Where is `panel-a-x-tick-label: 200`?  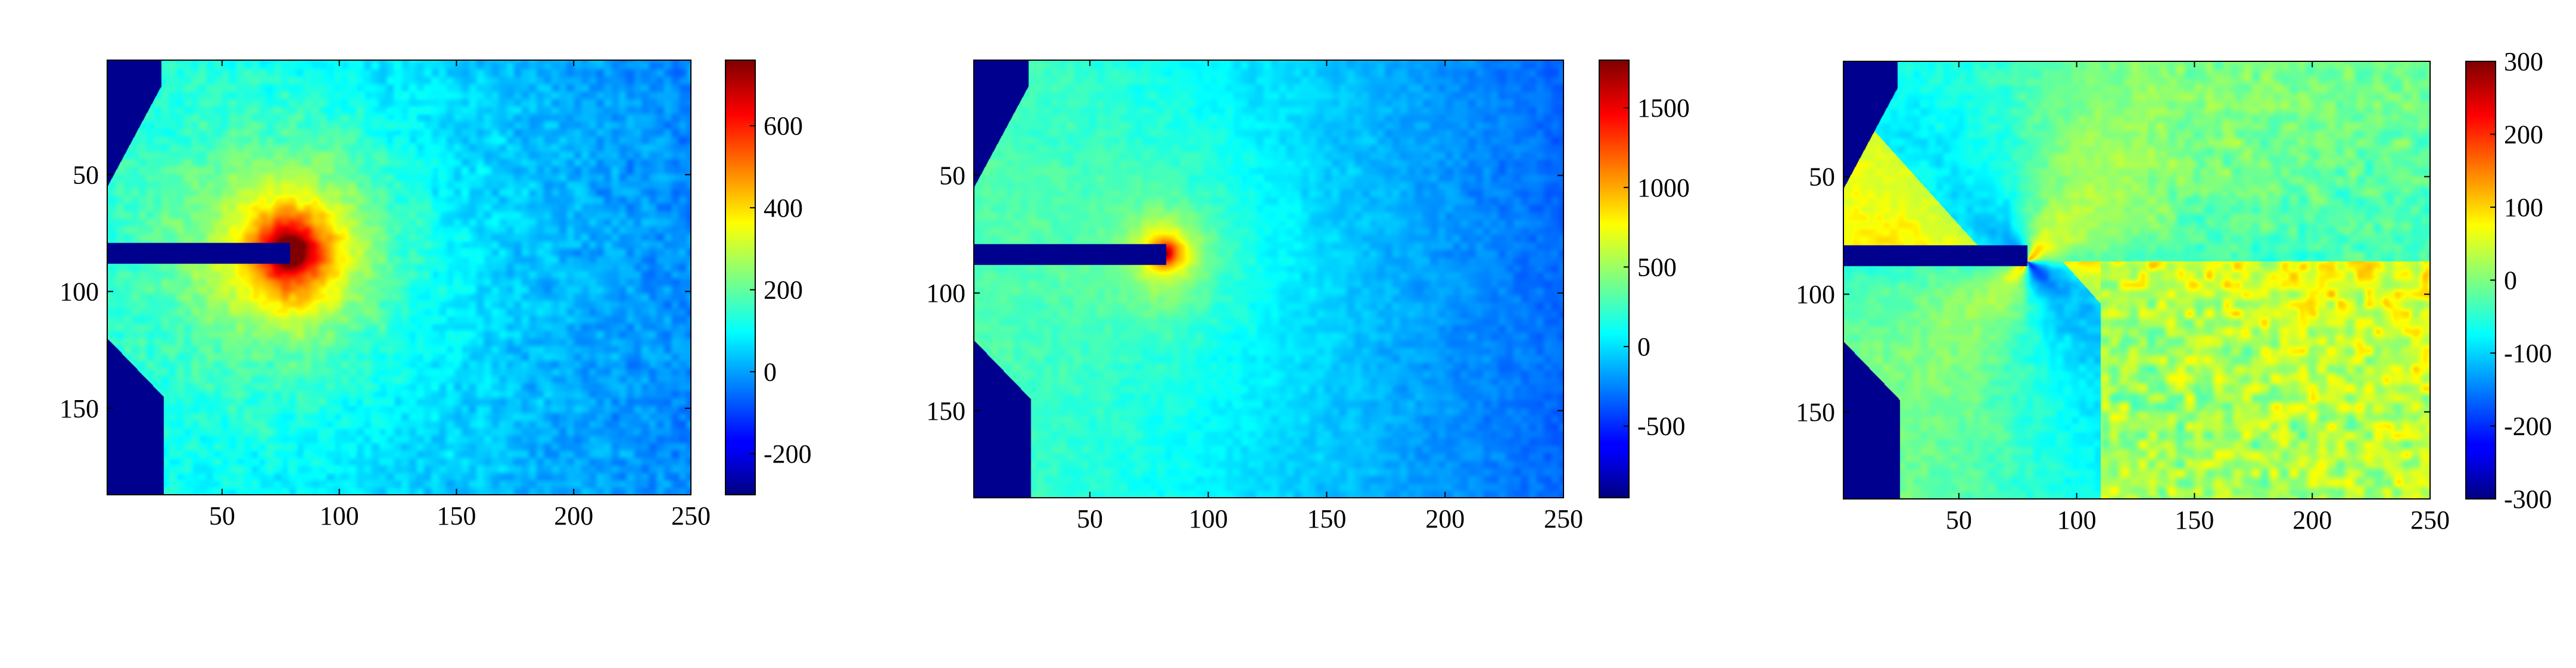
panel-a-x-tick-label: 200 is located at coordinates (573, 515).